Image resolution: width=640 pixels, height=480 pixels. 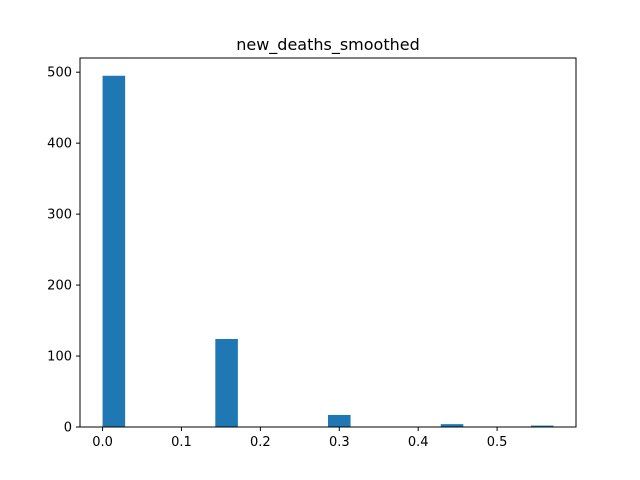 I want to click on x-axis: 0.0 0.1 0.2 0.3 0.4 0.5, so click(x=299, y=438).